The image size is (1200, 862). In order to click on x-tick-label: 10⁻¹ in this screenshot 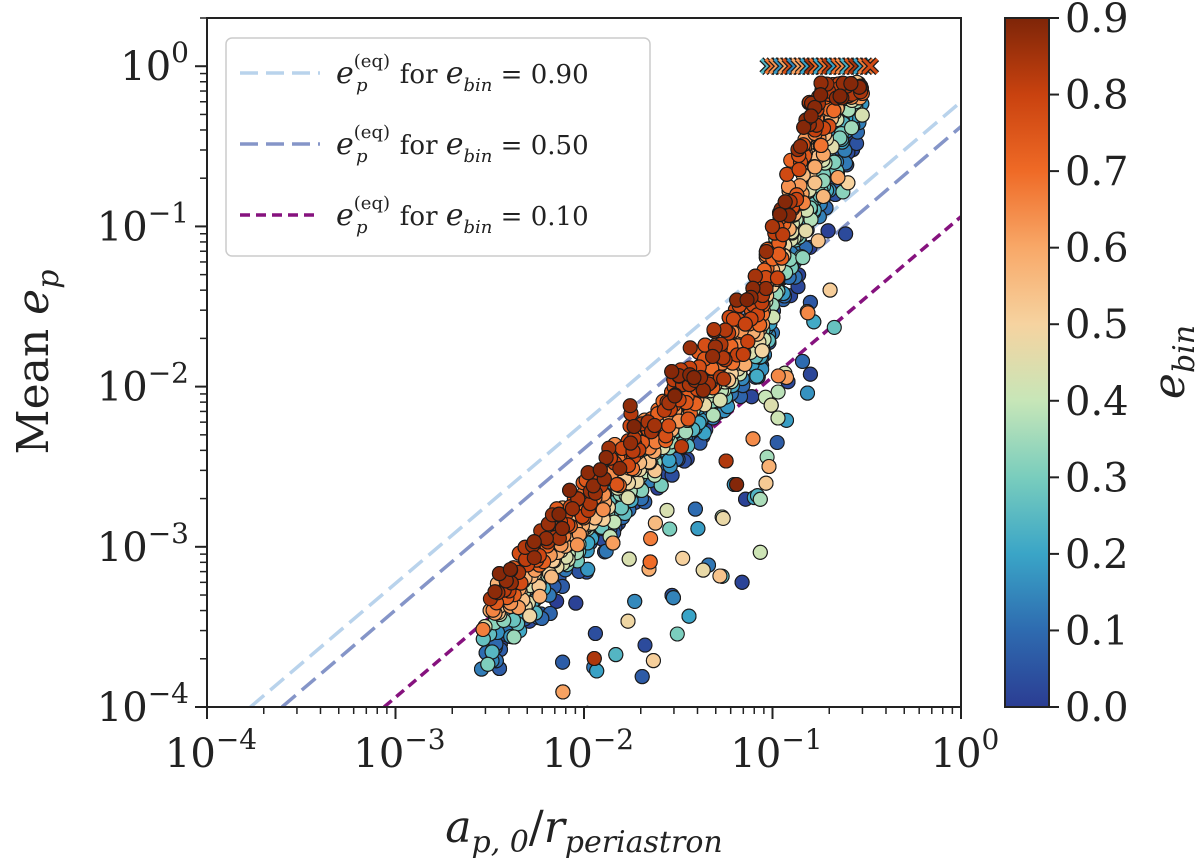, I will do `click(776, 750)`.